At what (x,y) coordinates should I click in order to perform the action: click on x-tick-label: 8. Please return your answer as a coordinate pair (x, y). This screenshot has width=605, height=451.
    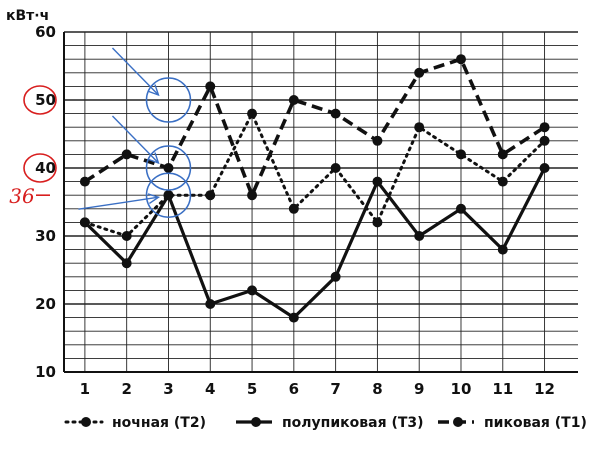
    Looking at the image, I should click on (377, 389).